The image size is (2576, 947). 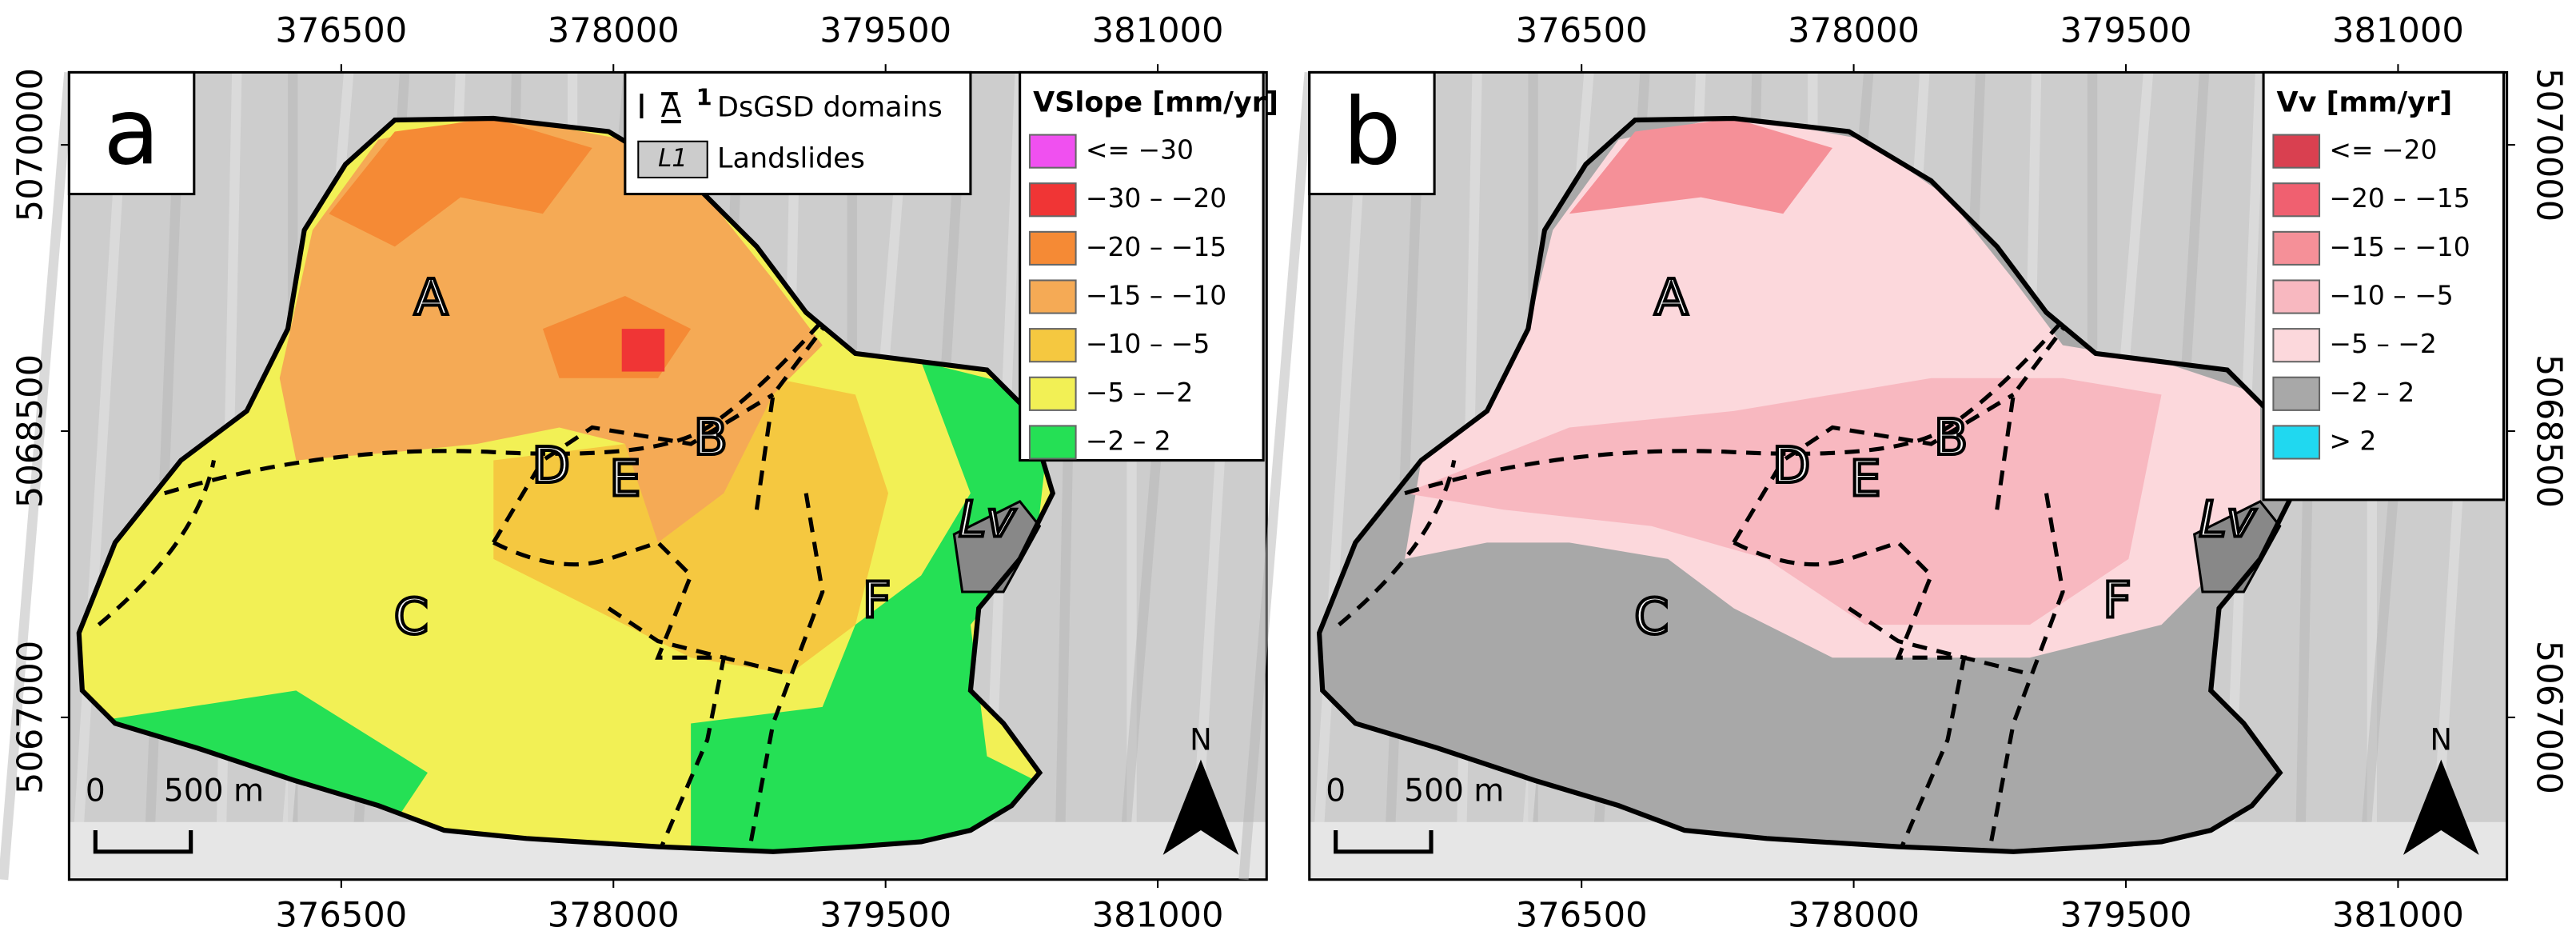 What do you see at coordinates (791, 158) in the screenshot?
I see `key-landslides: Landslides` at bounding box center [791, 158].